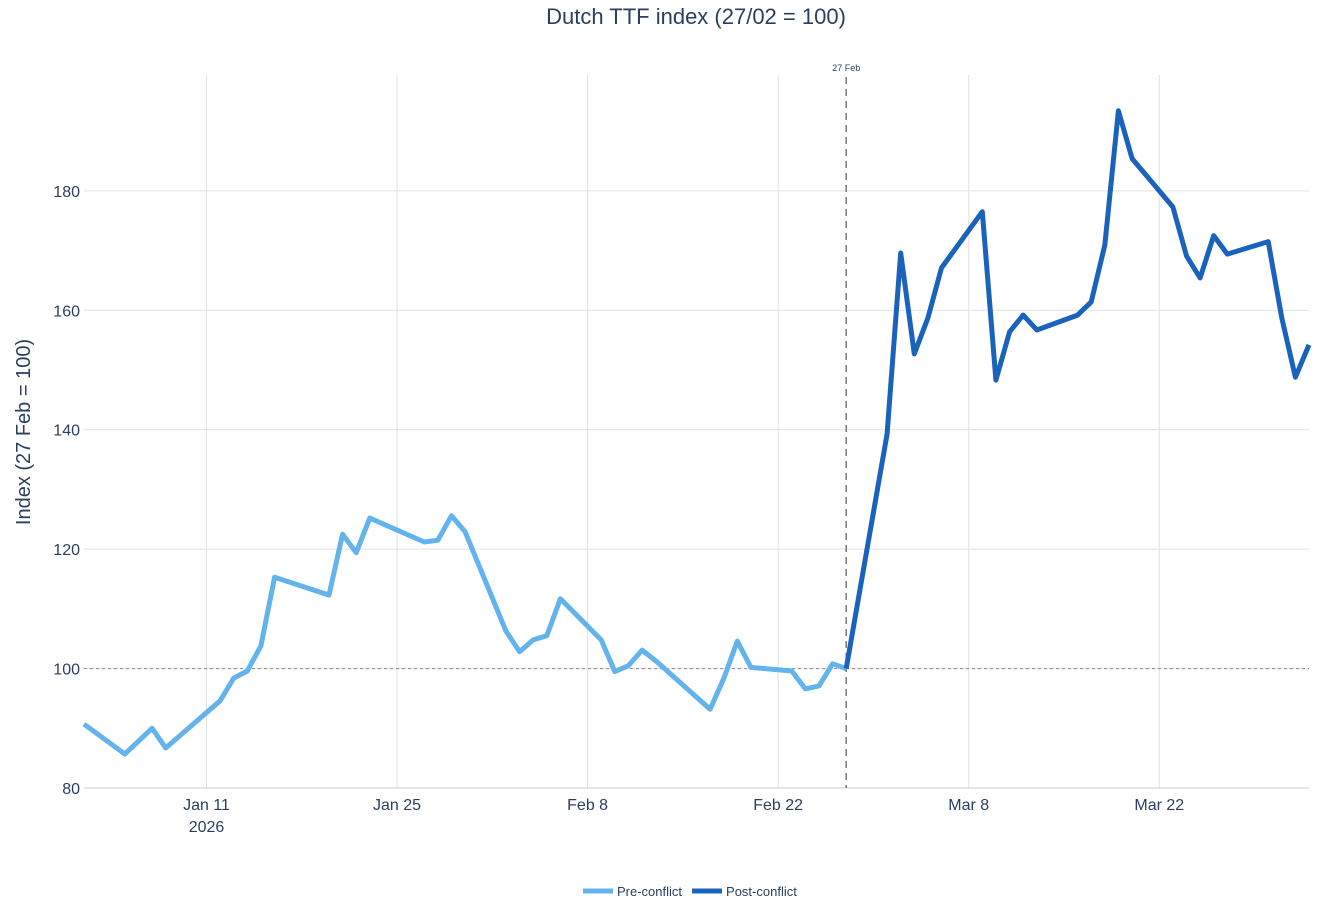 This screenshot has width=1329, height=911. What do you see at coordinates (649, 891) in the screenshot?
I see `legend-label: Pre-conflict` at bounding box center [649, 891].